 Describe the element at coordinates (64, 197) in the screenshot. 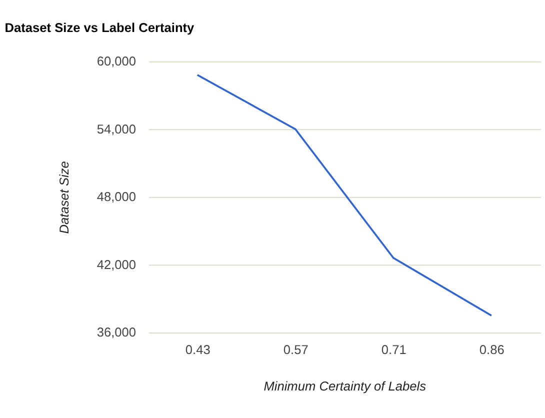

I see `y-axis-title: Dataset Size` at that location.